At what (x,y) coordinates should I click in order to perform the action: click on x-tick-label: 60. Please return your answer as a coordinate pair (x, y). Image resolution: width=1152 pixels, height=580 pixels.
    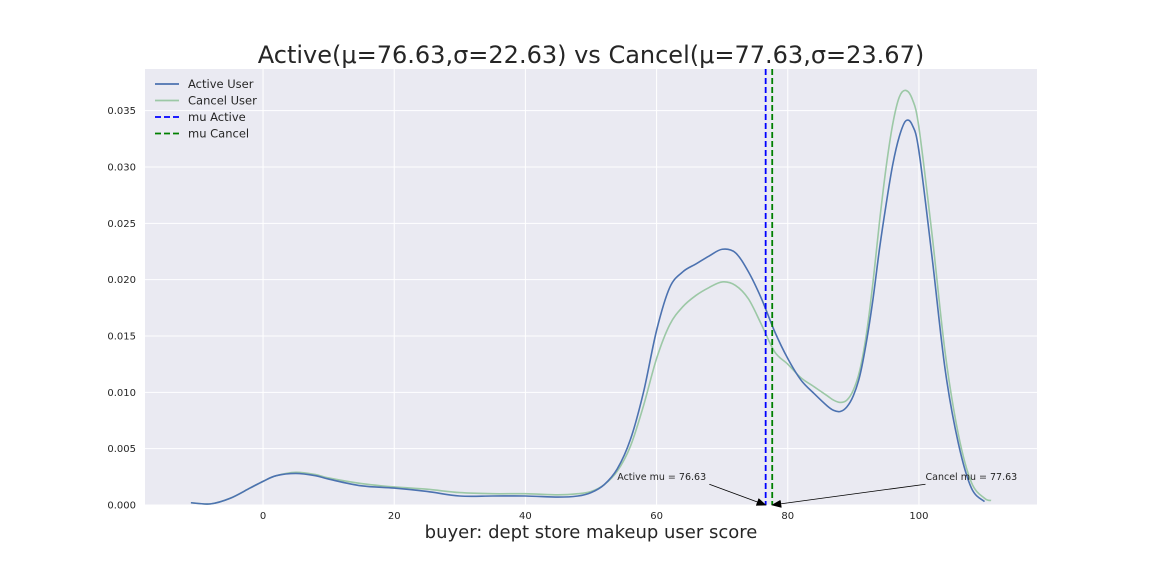
    Looking at the image, I should click on (656, 516).